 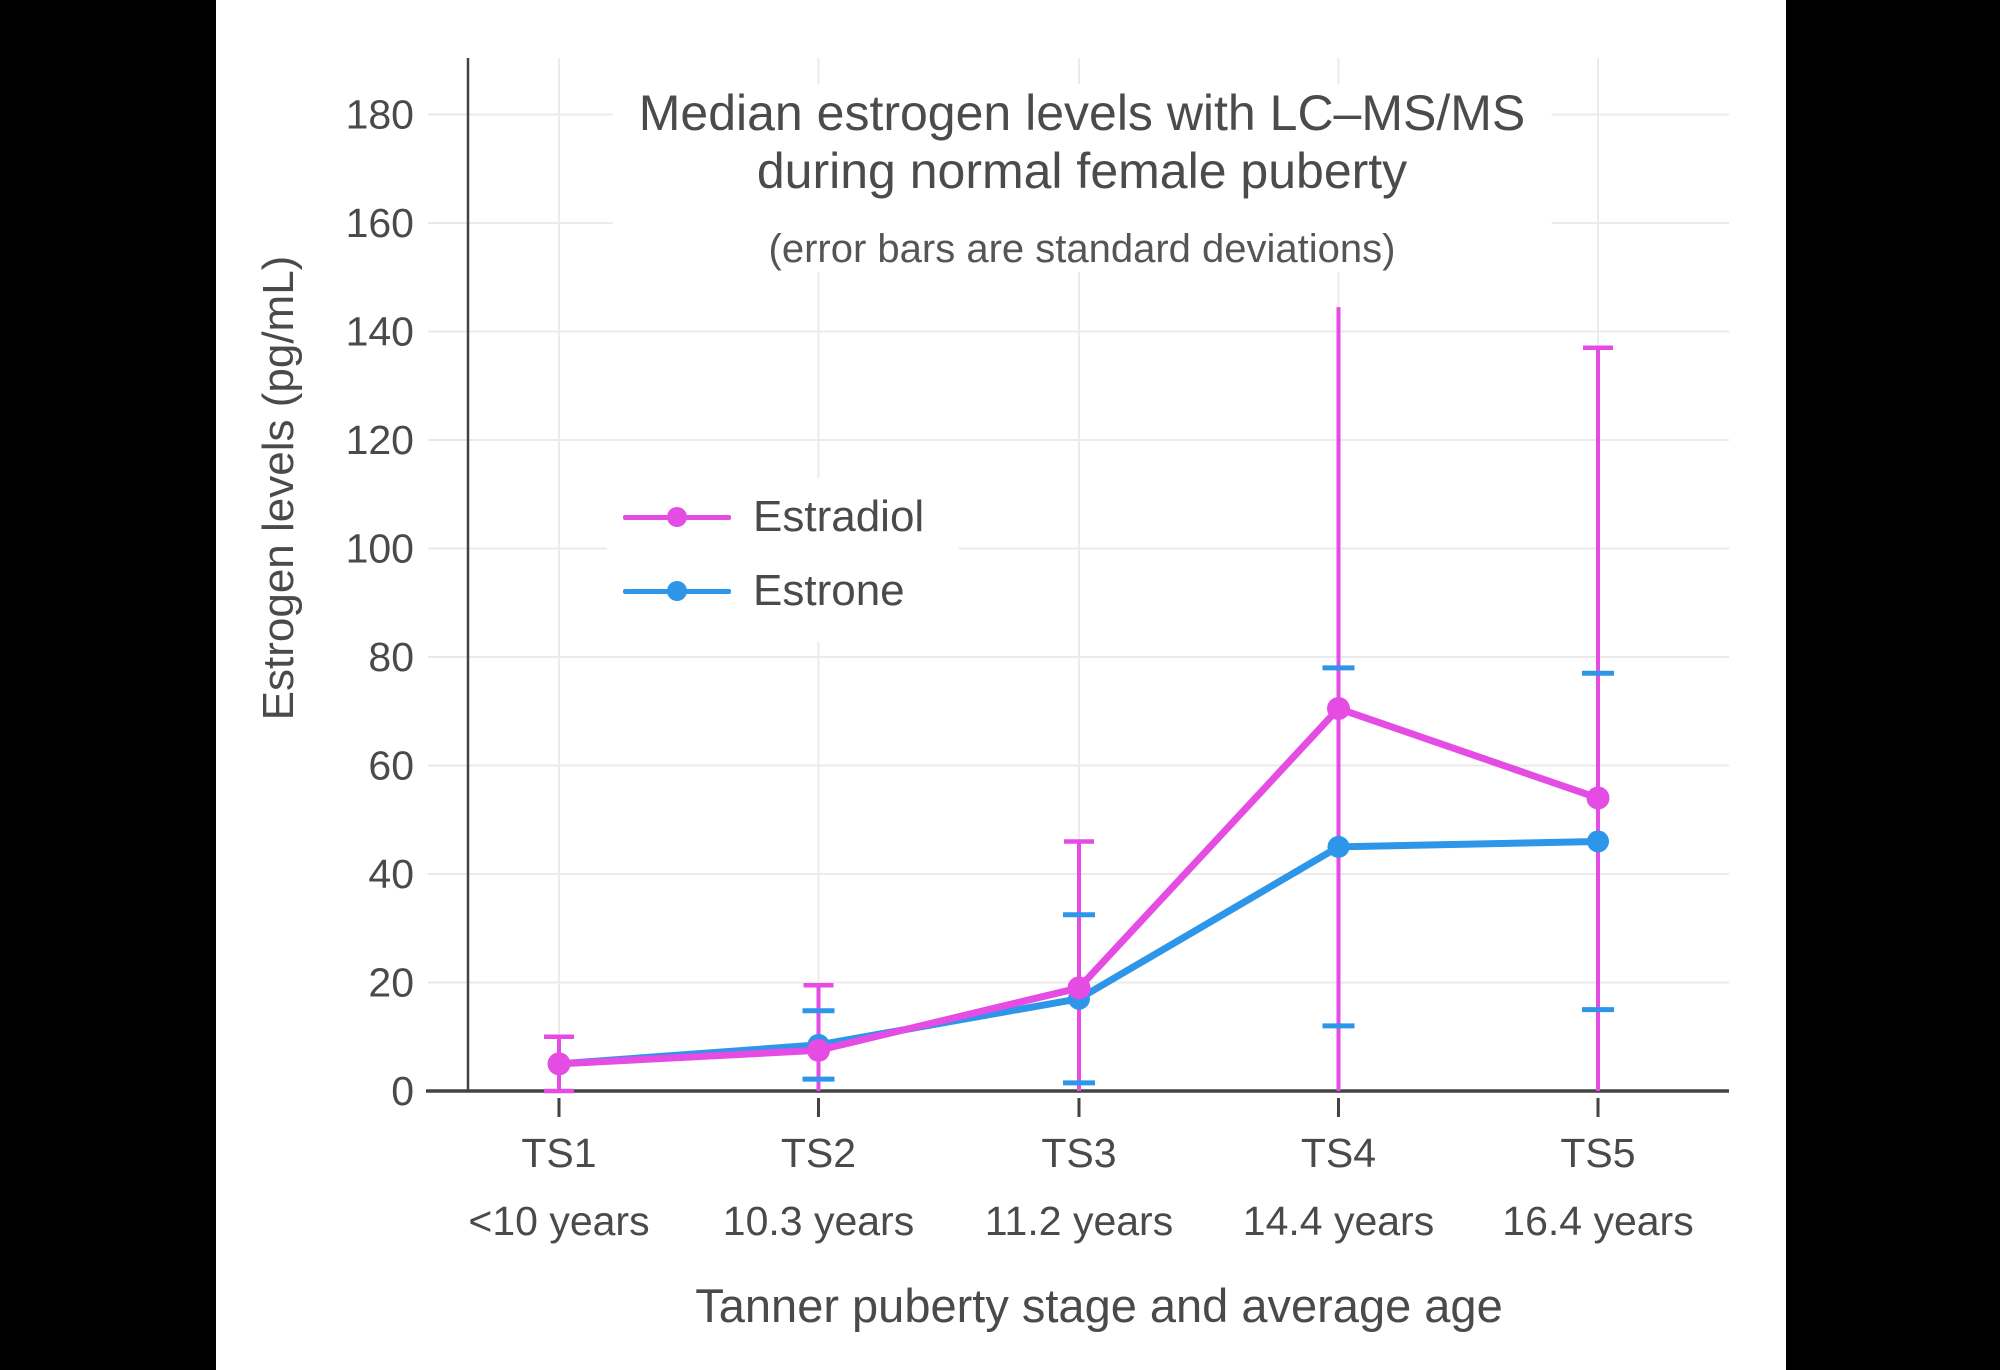 I want to click on y-tick-label-180: 180, so click(x=380, y=115).